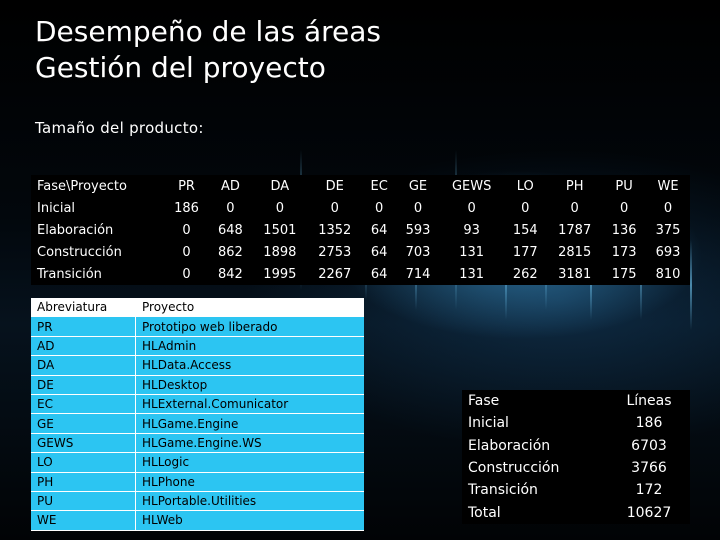 This screenshot has width=720, height=540. I want to click on abbrev-table-row: LO HLLogic, so click(197, 462).